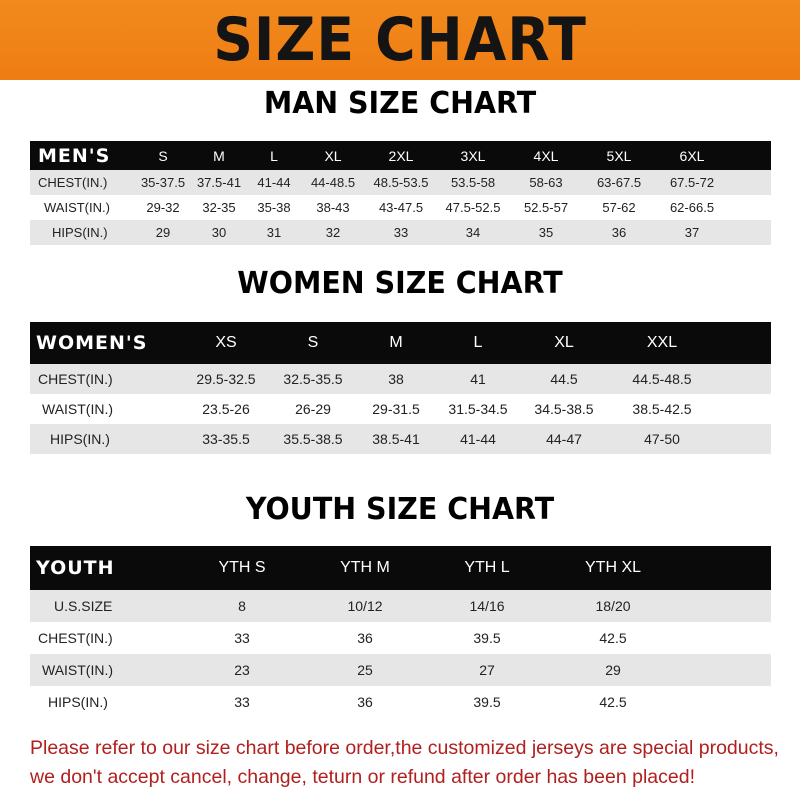 The height and width of the screenshot is (800, 800). I want to click on table-cell: 44-47, so click(564, 439).